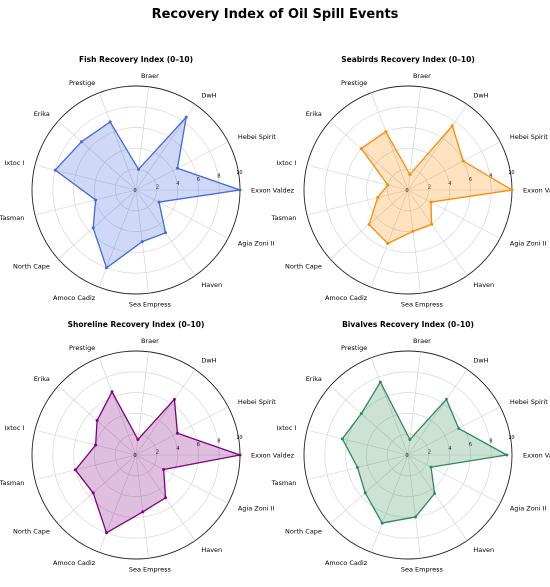  I want to click on data-point-agia-zoni-ii, so click(431, 467).